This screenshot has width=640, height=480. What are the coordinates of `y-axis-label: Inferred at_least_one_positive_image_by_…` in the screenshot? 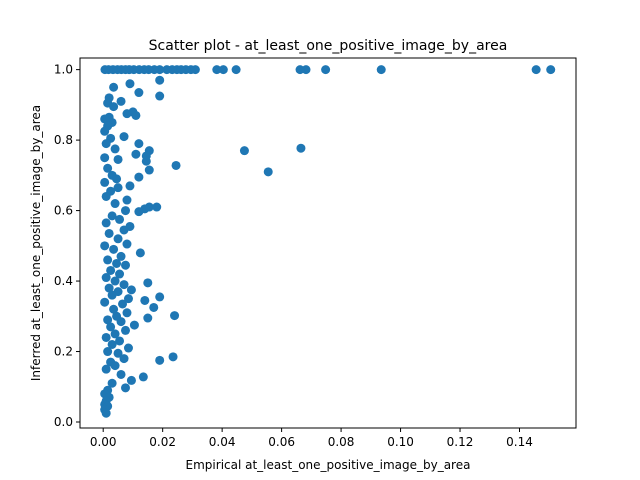 It's located at (36, 243).